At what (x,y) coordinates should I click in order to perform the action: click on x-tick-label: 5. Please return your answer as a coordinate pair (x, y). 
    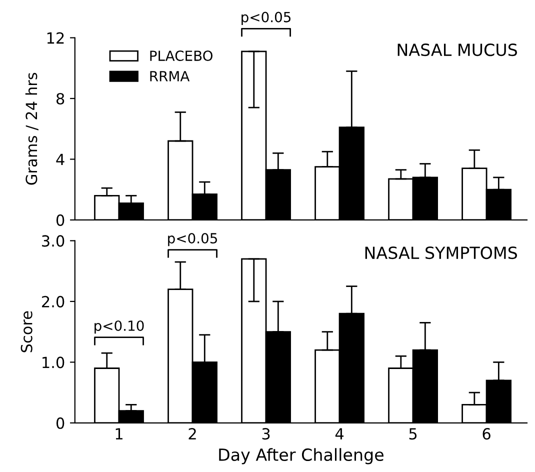
    Looking at the image, I should click on (413, 434).